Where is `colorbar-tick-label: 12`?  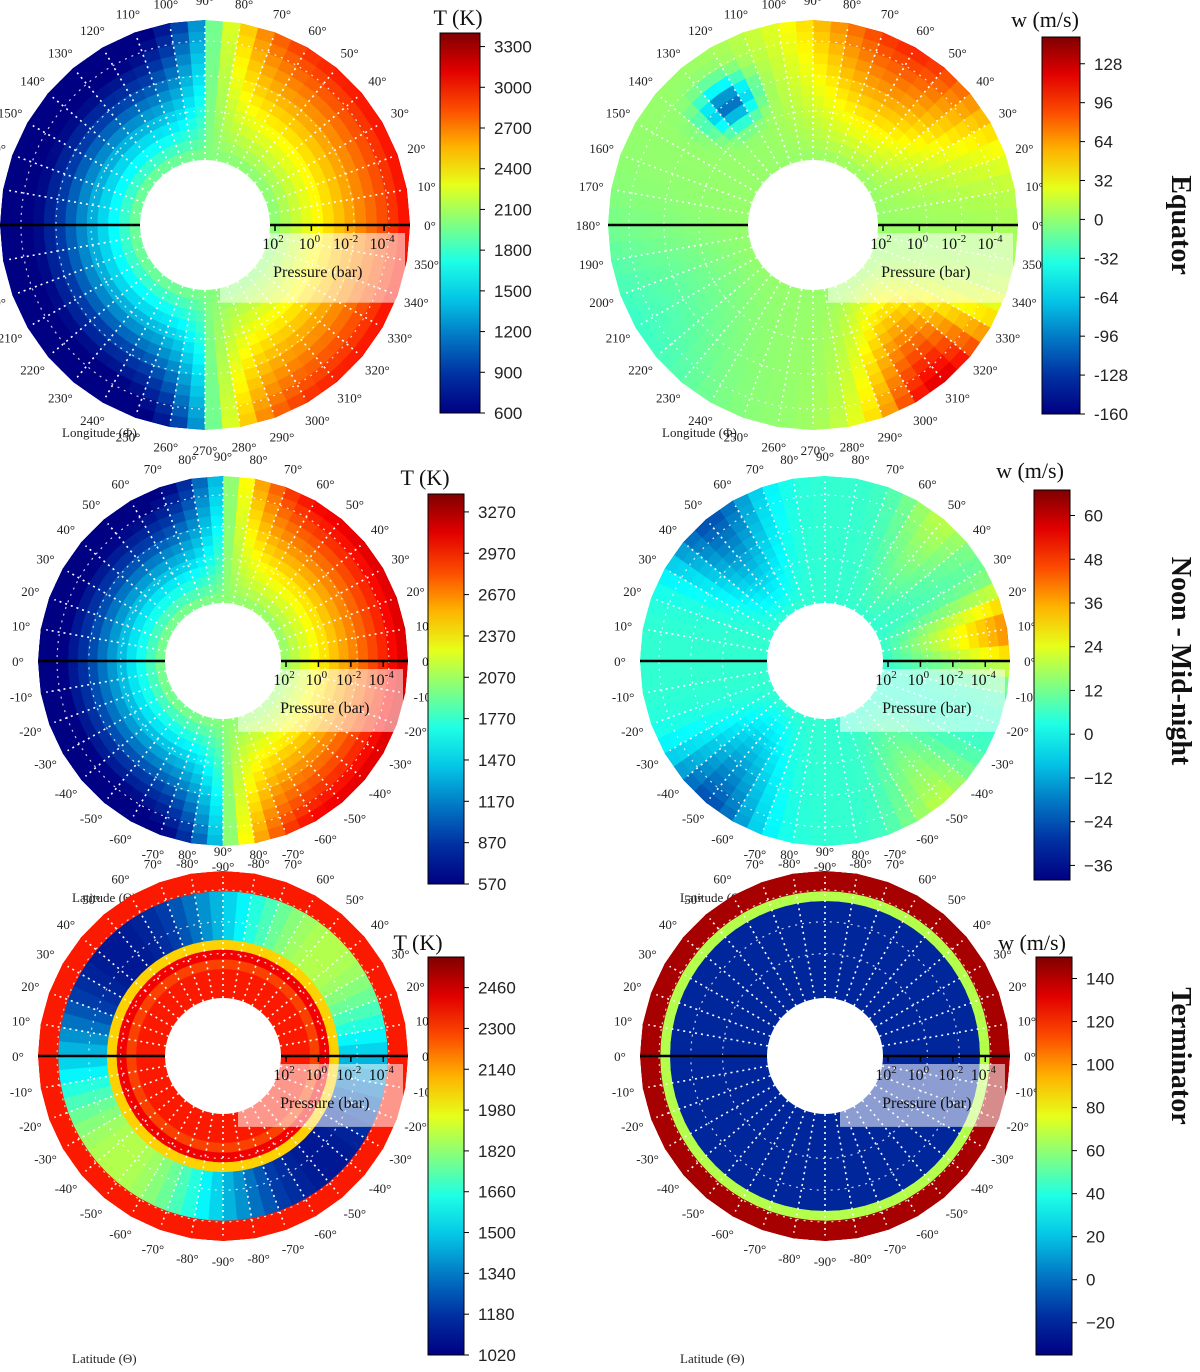 colorbar-tick-label: 12 is located at coordinates (1093, 690).